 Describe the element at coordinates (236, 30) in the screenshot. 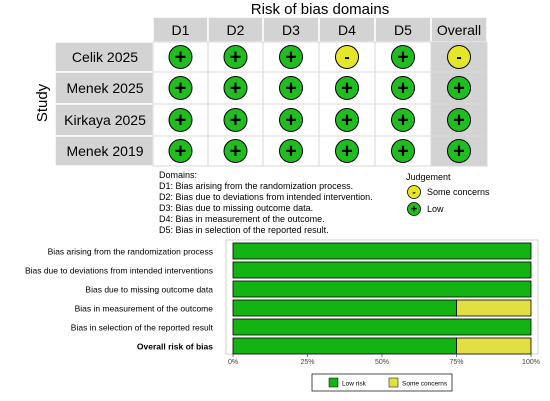

I see `domain-header-label: D2` at that location.